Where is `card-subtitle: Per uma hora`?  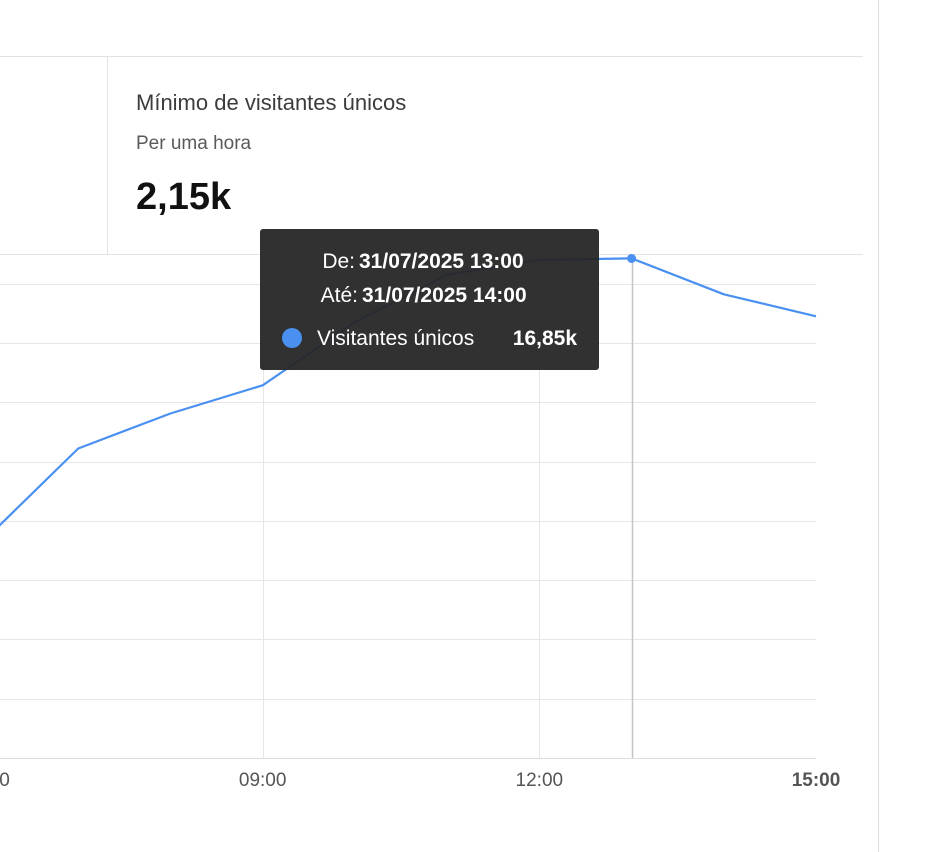 card-subtitle: Per uma hora is located at coordinates (194, 143).